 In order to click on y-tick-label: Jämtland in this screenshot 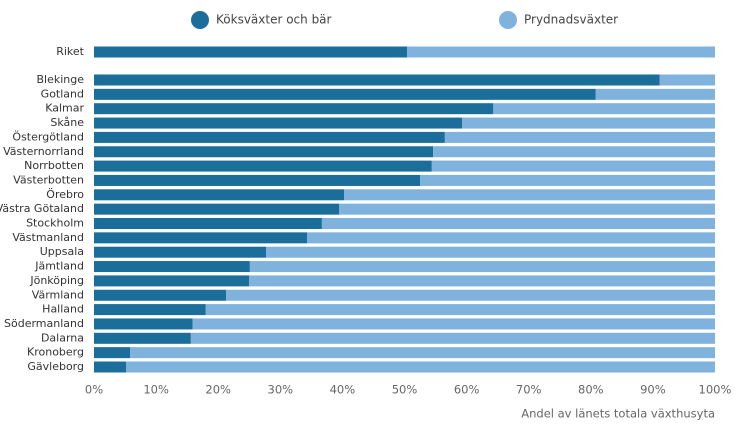, I will do `click(59, 266)`.